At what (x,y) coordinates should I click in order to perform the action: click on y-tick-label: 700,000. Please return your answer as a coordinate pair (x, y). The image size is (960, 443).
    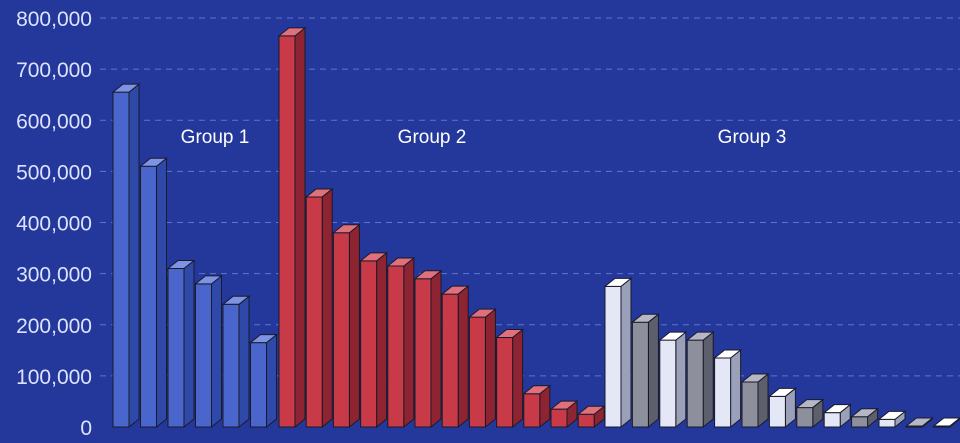
    Looking at the image, I should click on (54, 70).